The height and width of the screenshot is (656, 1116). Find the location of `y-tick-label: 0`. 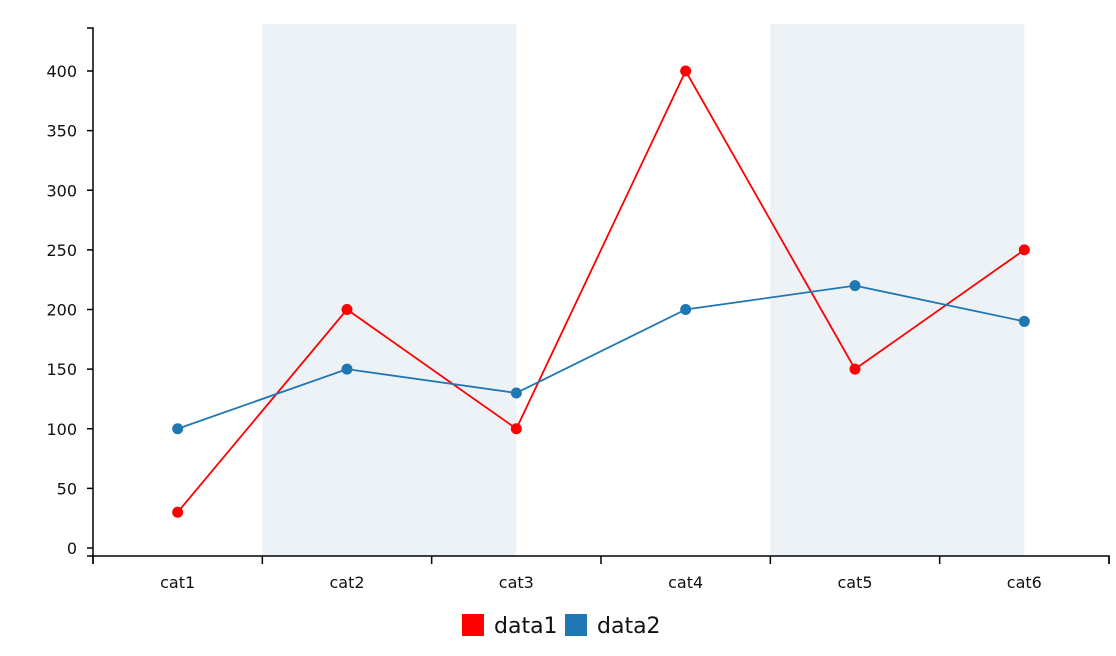

y-tick-label: 0 is located at coordinates (72, 548).